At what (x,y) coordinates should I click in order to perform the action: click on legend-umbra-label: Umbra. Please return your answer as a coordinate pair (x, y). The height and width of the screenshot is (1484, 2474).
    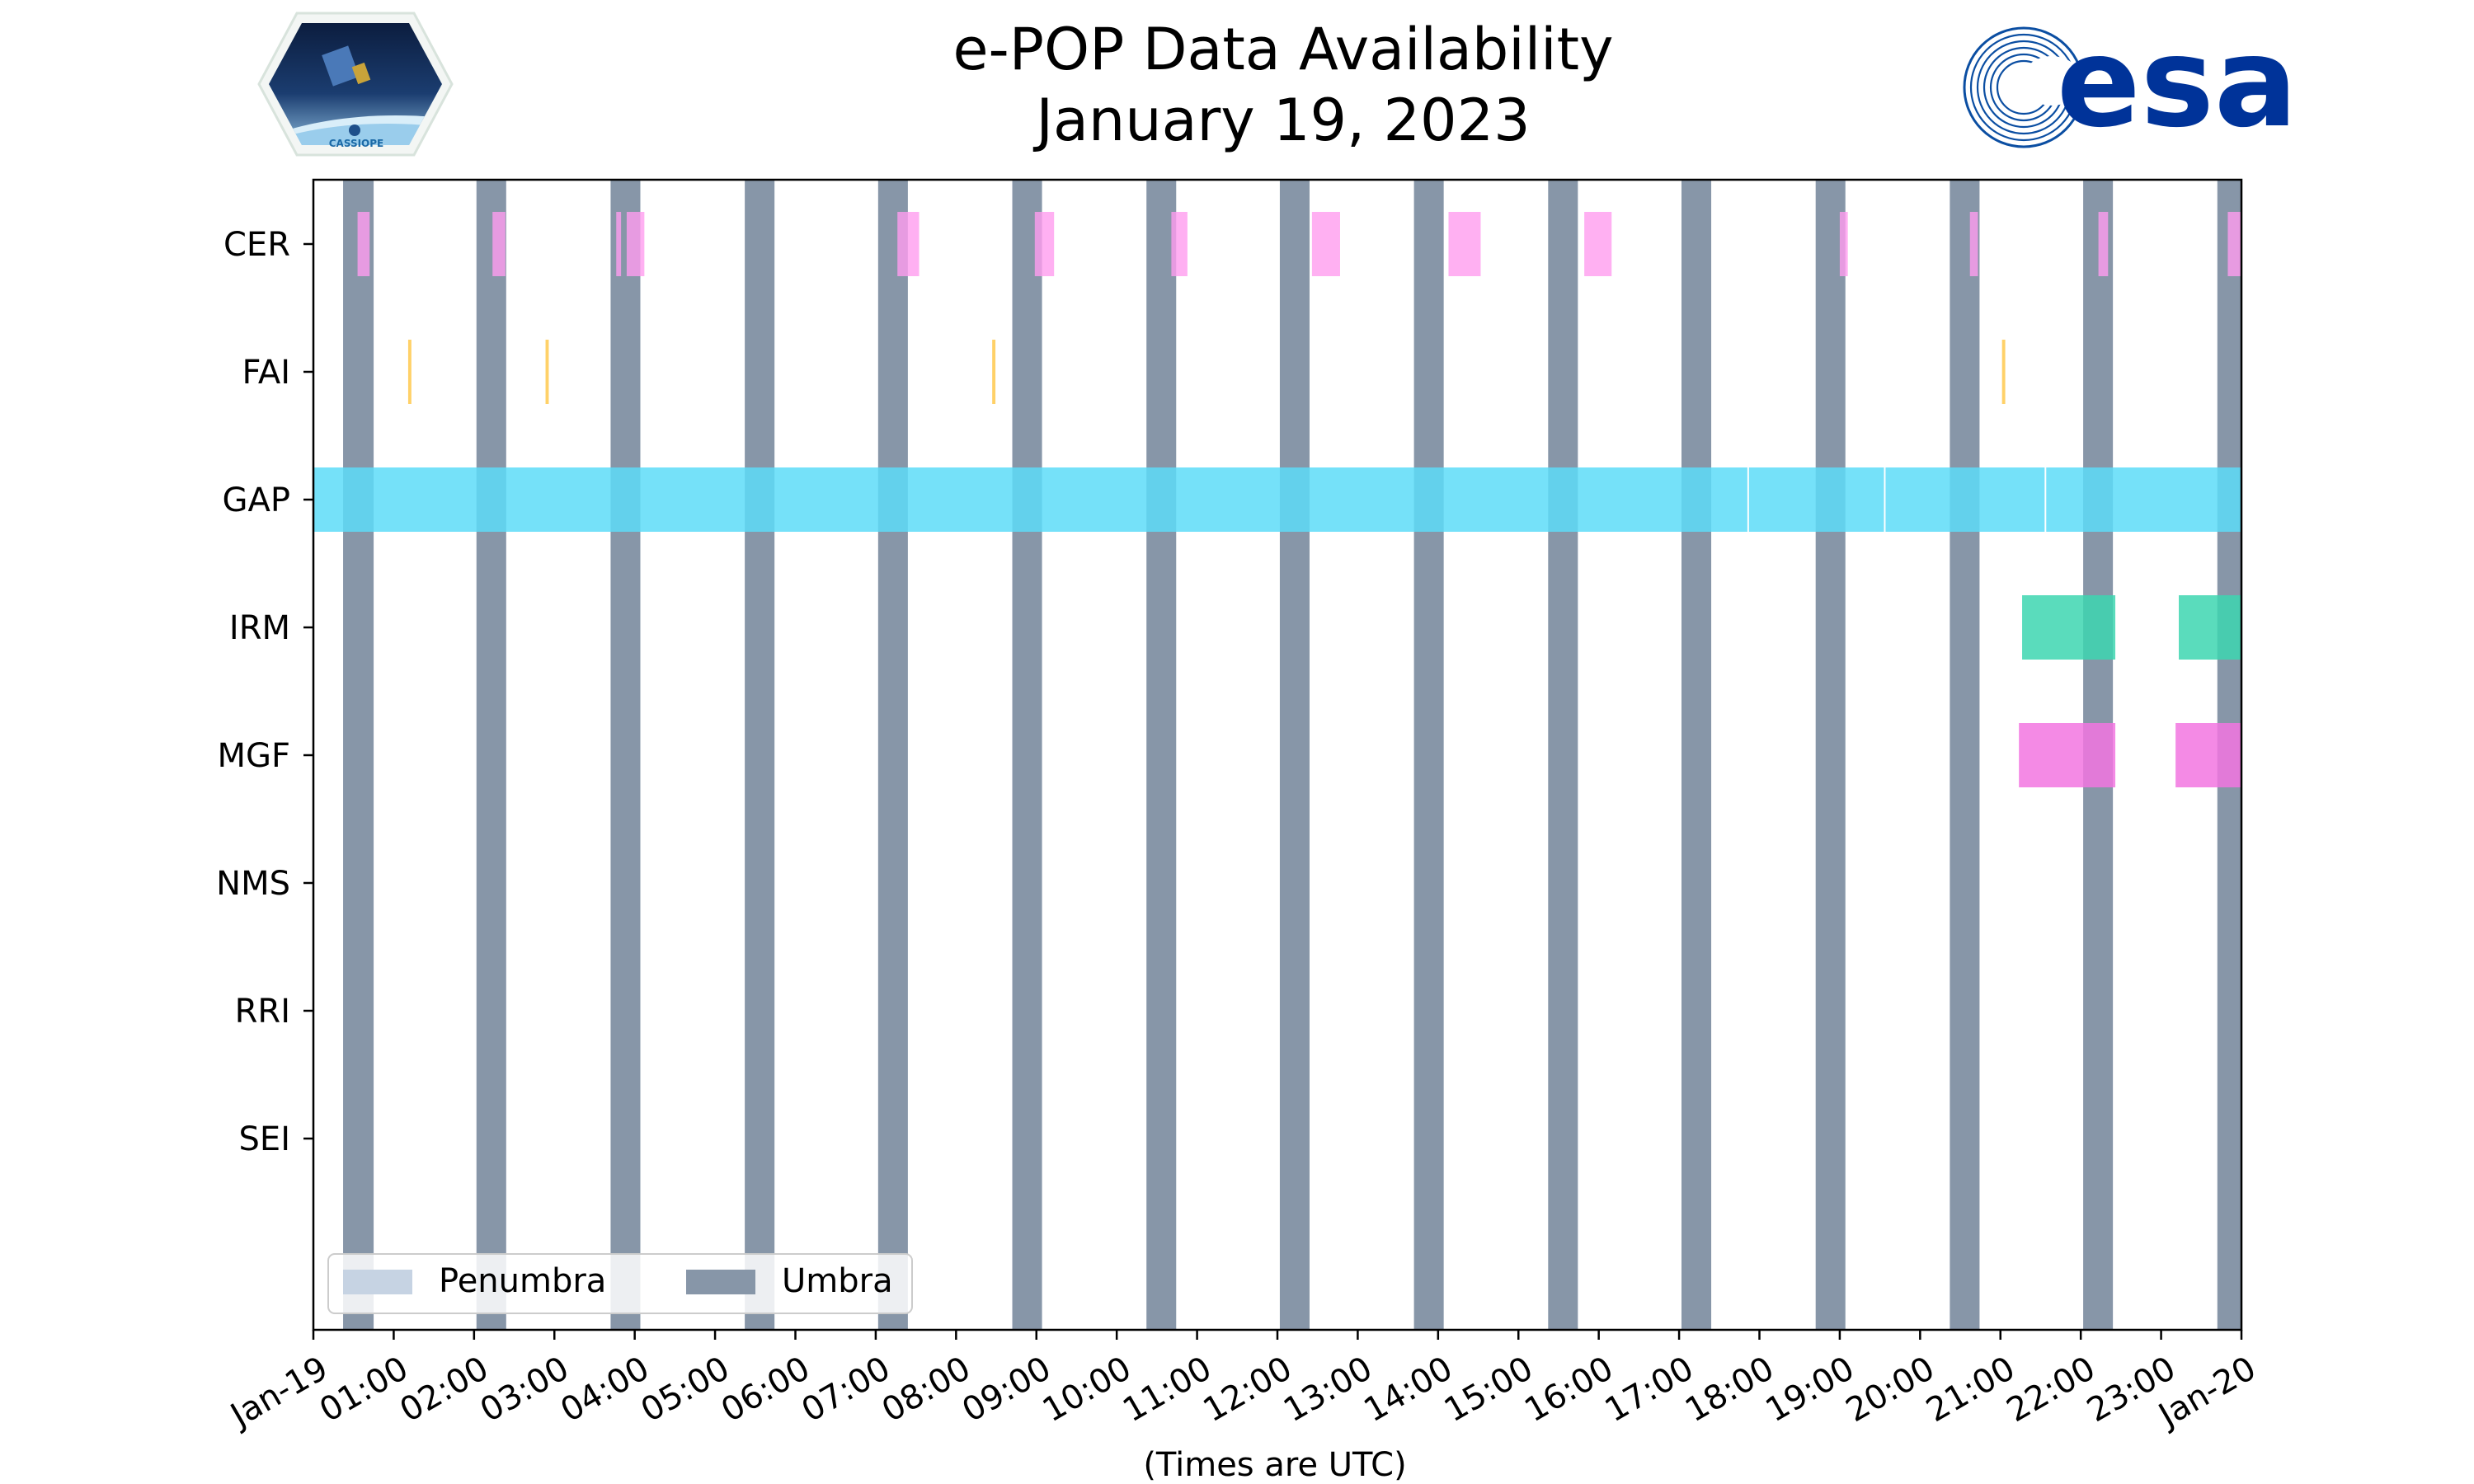
    Looking at the image, I should click on (837, 1281).